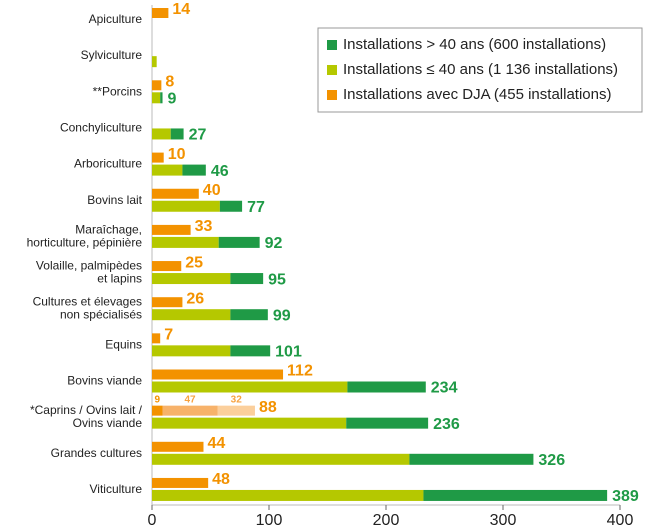  I want to click on dja-part-label: 32, so click(237, 399).